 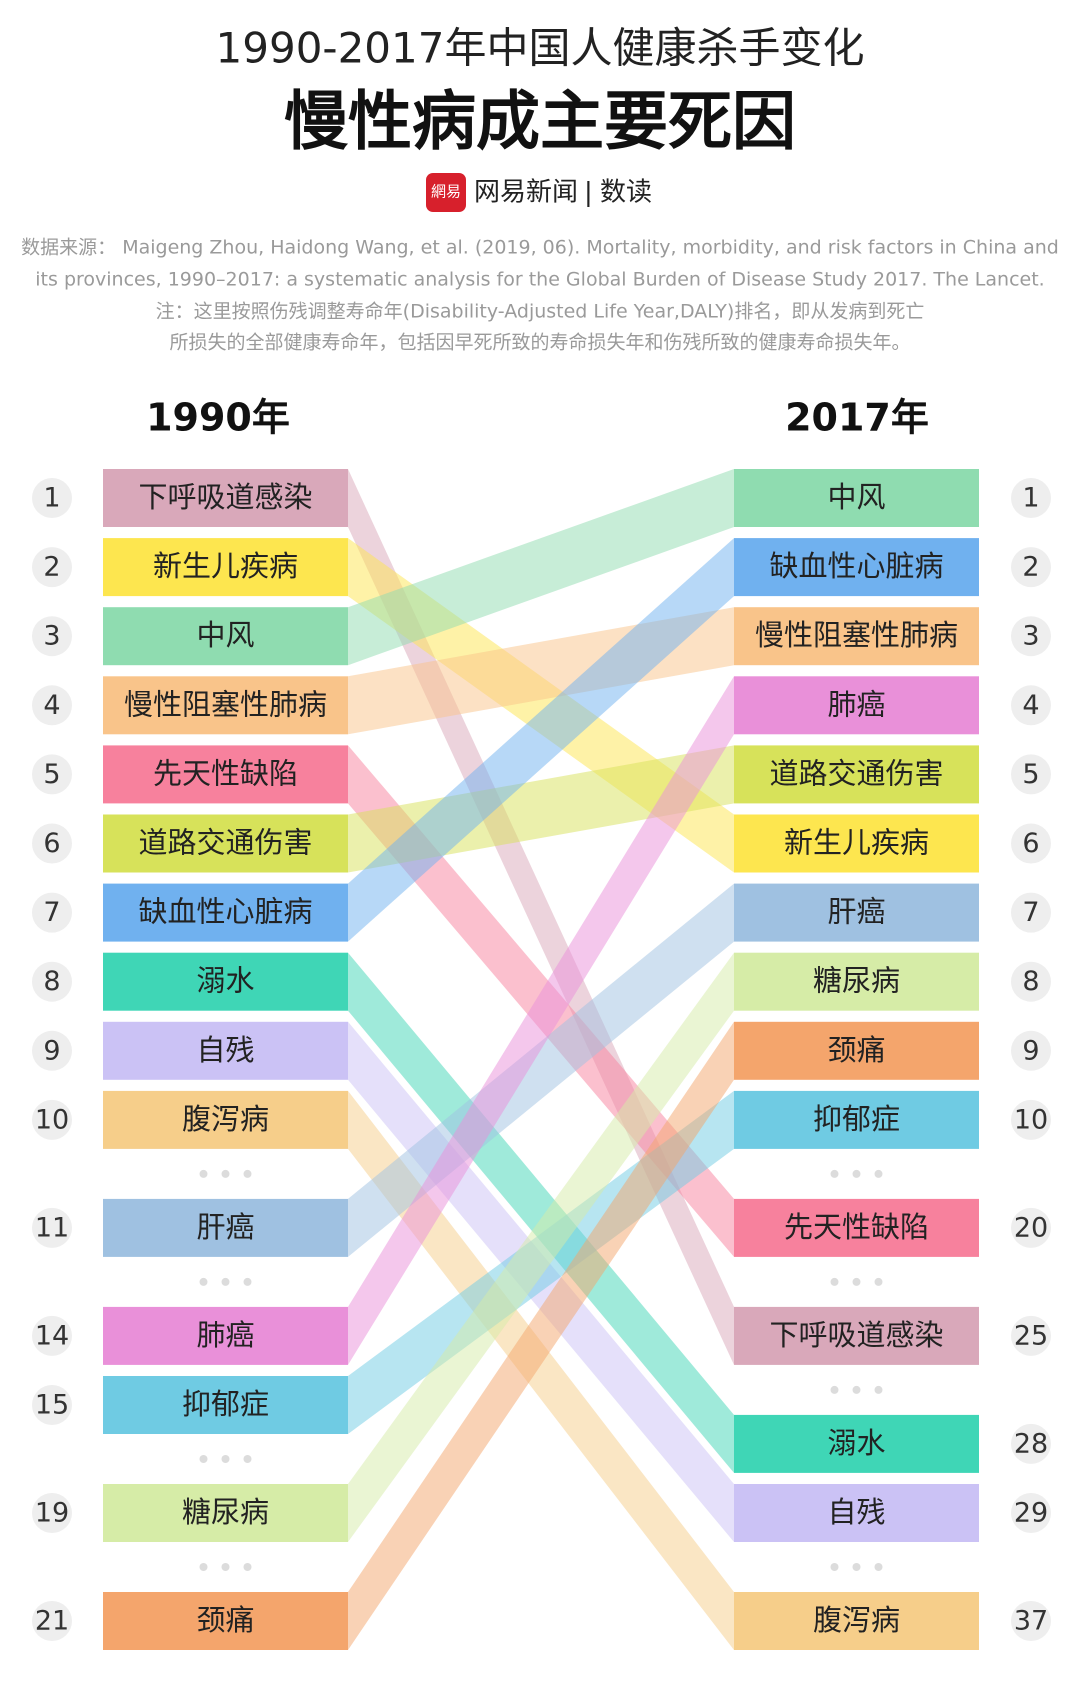 I want to click on title: 1990-2017年中国人健康杀手变化, so click(x=540, y=48).